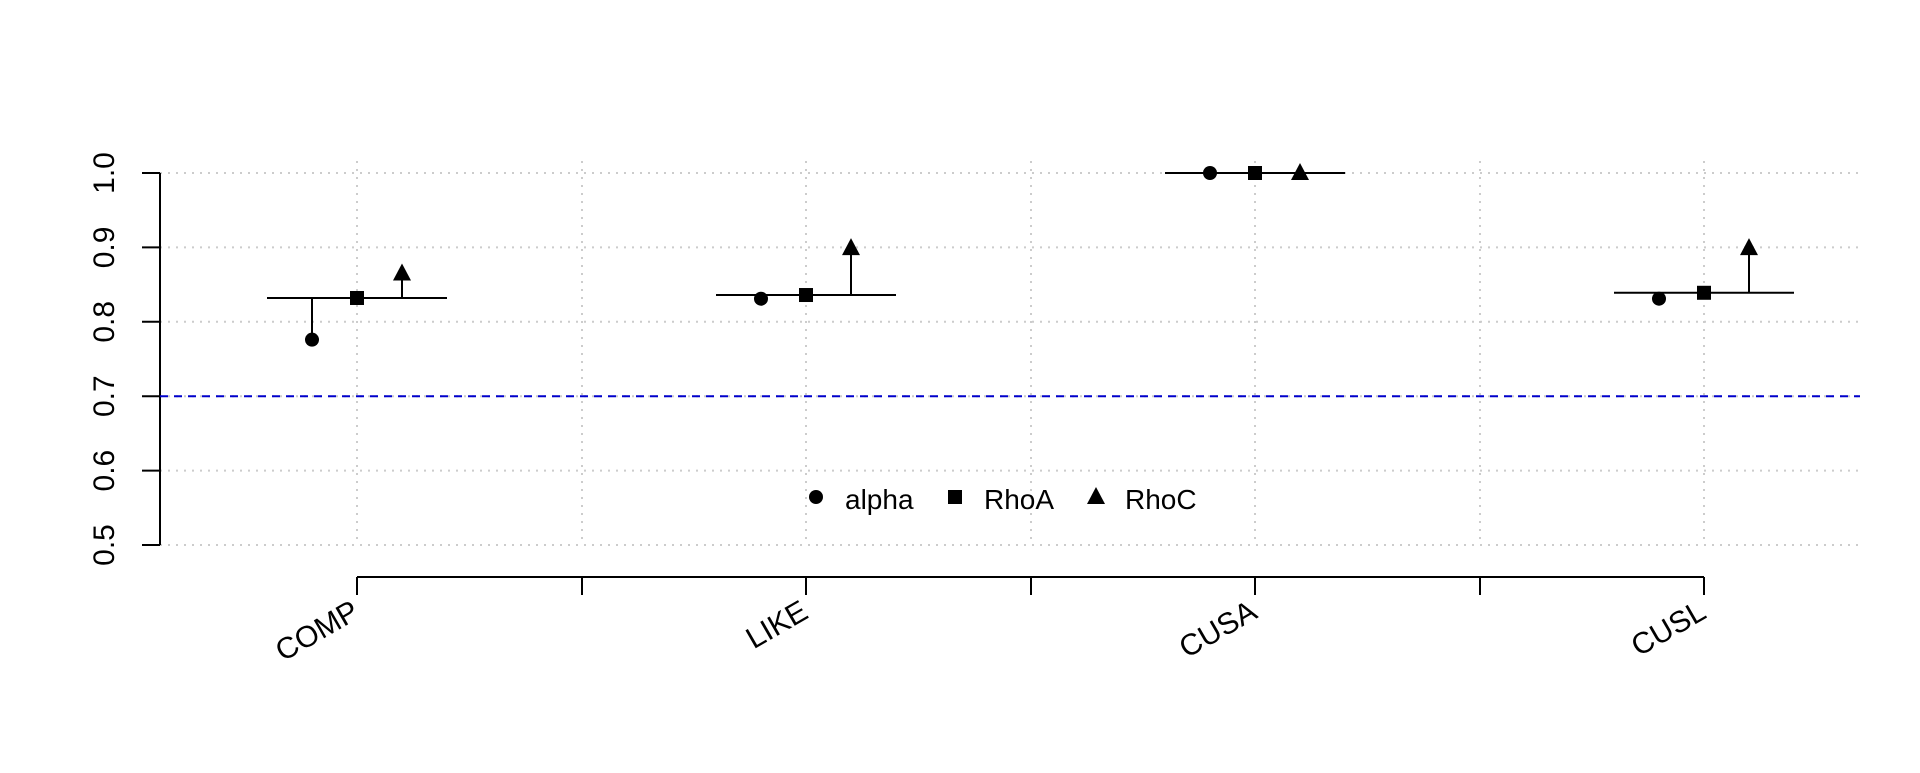 This screenshot has height=773, width=1920. Describe the element at coordinates (104, 173) in the screenshot. I see `y-tick-label: 1.0` at that location.